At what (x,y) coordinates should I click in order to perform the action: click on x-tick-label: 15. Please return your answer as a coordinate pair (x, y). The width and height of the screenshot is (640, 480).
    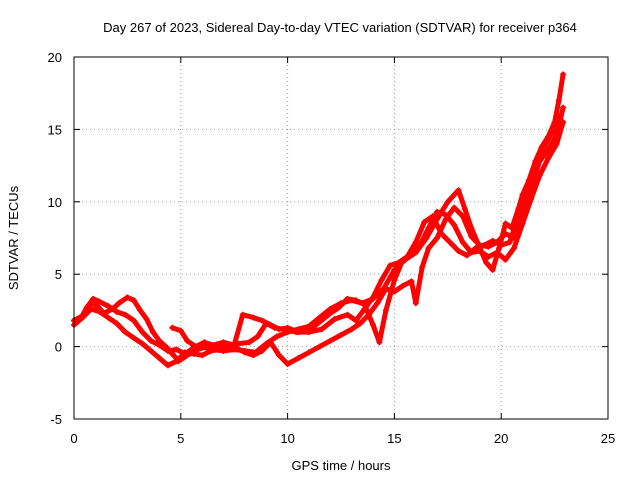
    Looking at the image, I should click on (394, 438).